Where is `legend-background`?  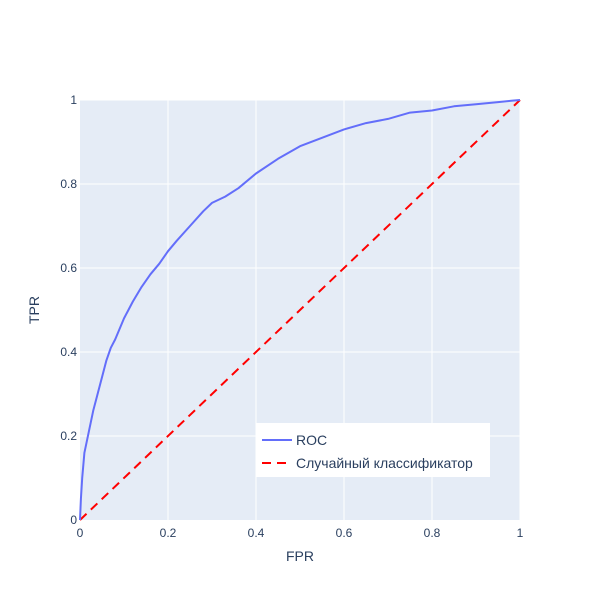
legend-background is located at coordinates (373, 450).